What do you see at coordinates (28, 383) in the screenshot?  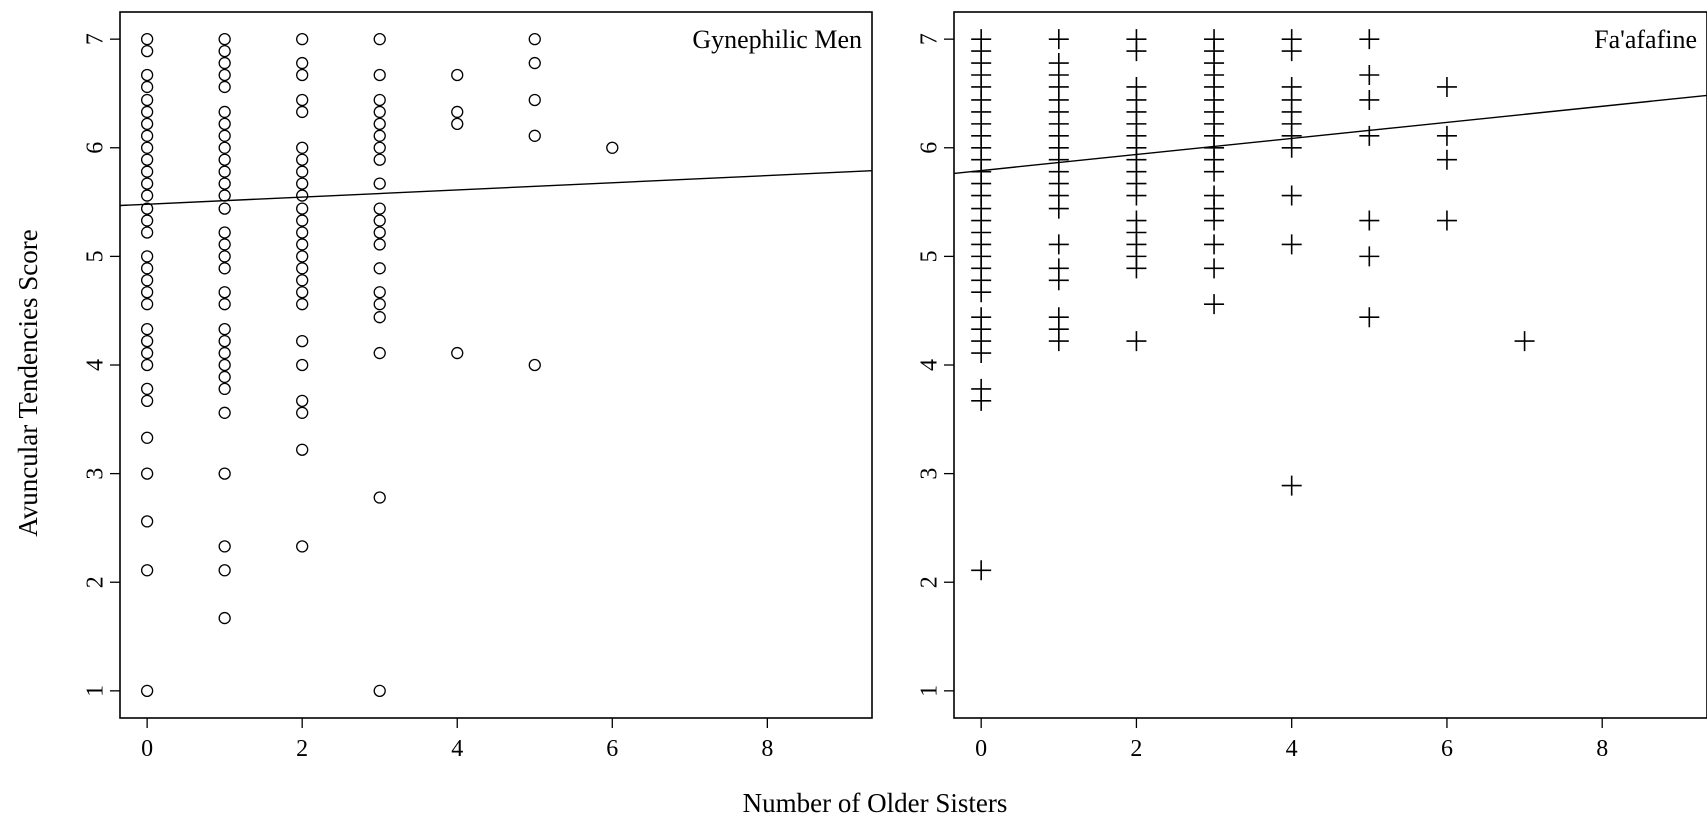 I see `shared-y-axis-label: Avuncular Tendencies Score` at bounding box center [28, 383].